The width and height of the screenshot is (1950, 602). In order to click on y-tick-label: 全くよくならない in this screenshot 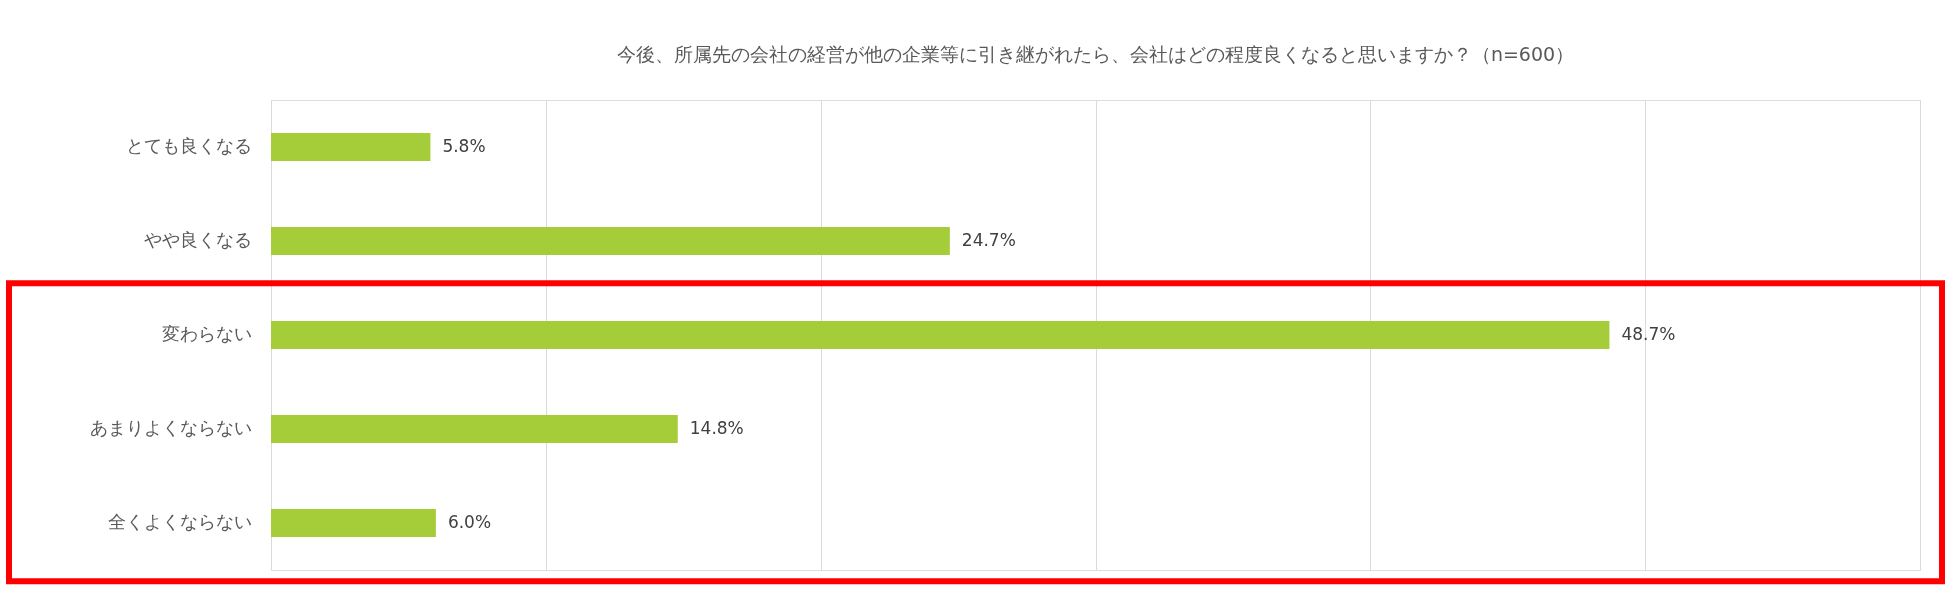, I will do `click(179, 521)`.